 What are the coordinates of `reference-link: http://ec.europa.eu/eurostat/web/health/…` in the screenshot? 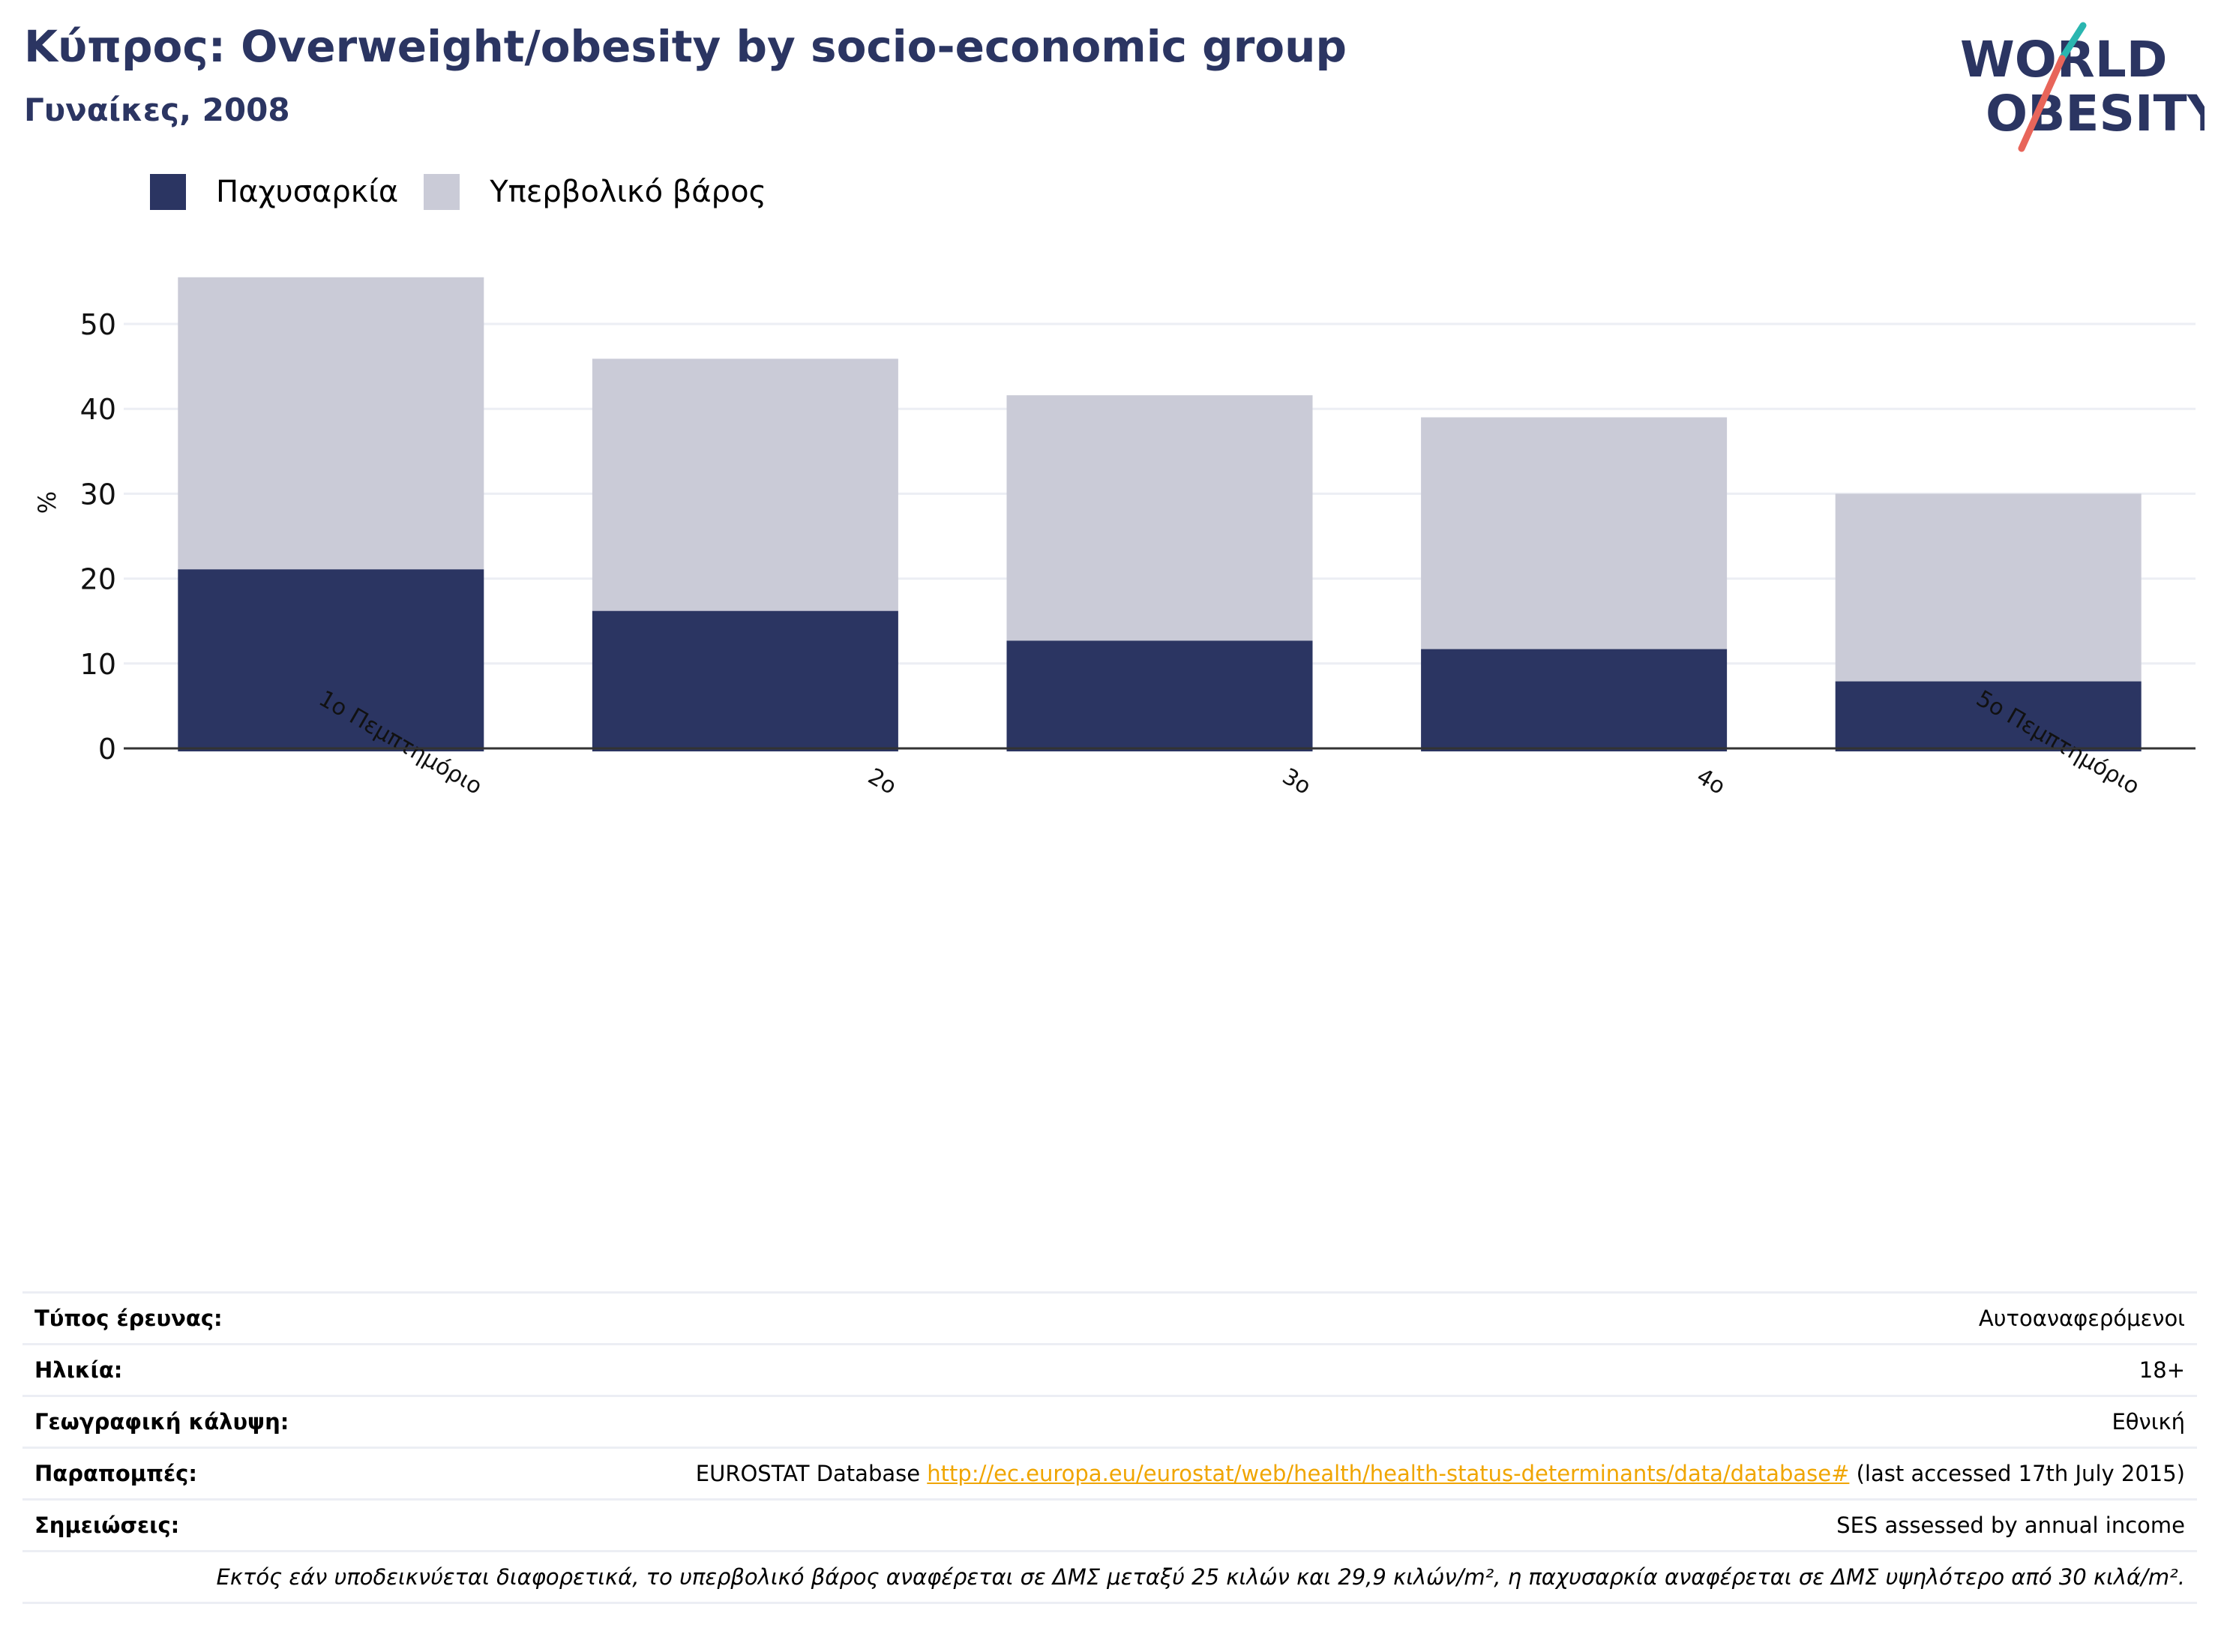 It's located at (1388, 1473).